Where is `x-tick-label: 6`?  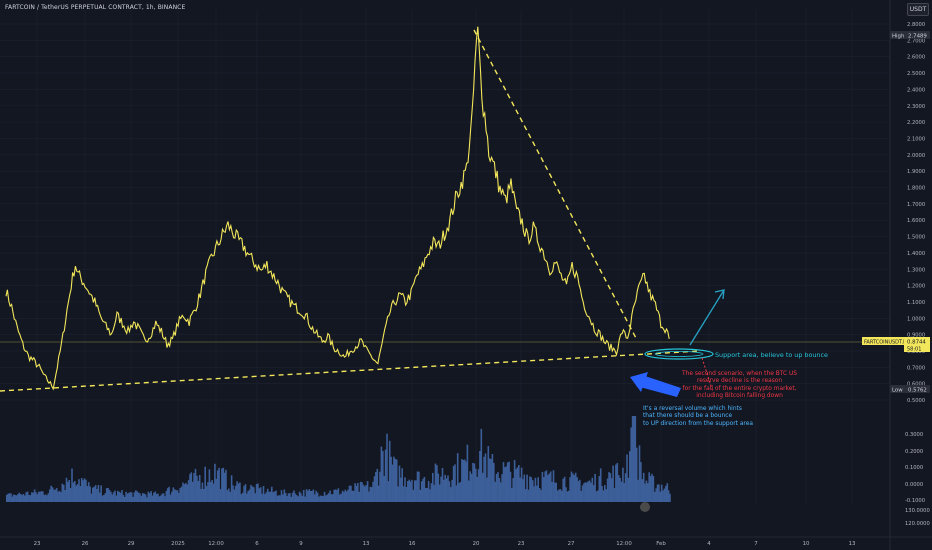 x-tick-label: 6 is located at coordinates (257, 544).